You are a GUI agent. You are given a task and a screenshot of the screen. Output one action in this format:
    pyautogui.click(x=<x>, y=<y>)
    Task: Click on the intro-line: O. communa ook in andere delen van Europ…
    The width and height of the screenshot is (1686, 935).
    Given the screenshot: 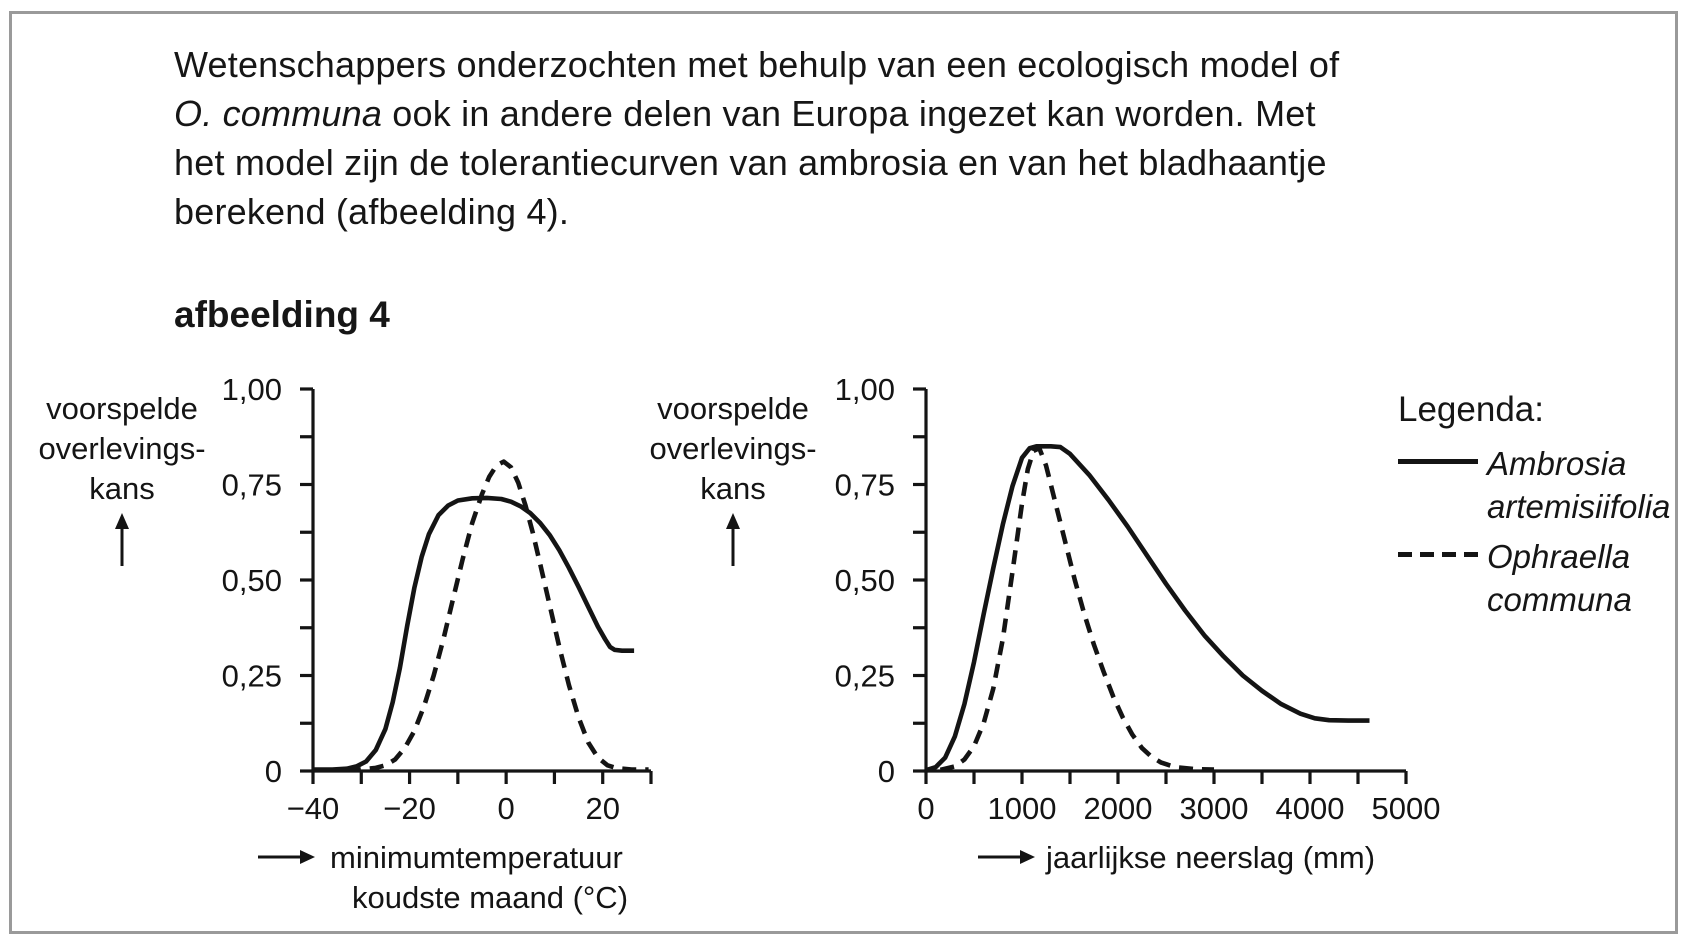 What is the action you would take?
    pyautogui.click(x=756, y=113)
    